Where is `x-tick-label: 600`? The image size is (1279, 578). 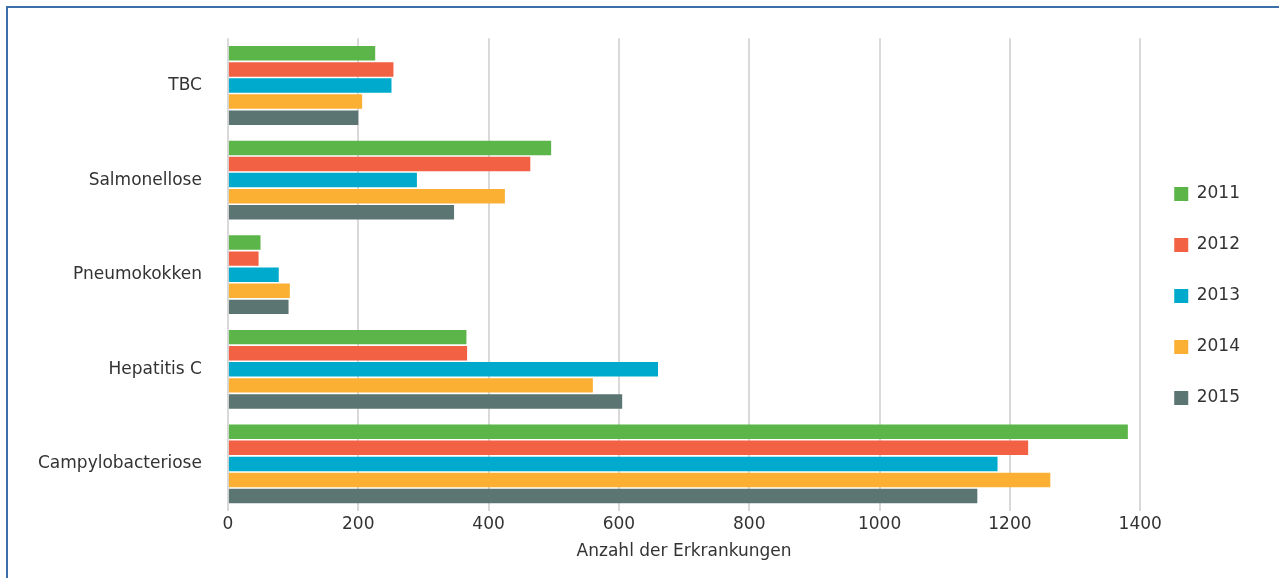
x-tick-label: 600 is located at coordinates (619, 522).